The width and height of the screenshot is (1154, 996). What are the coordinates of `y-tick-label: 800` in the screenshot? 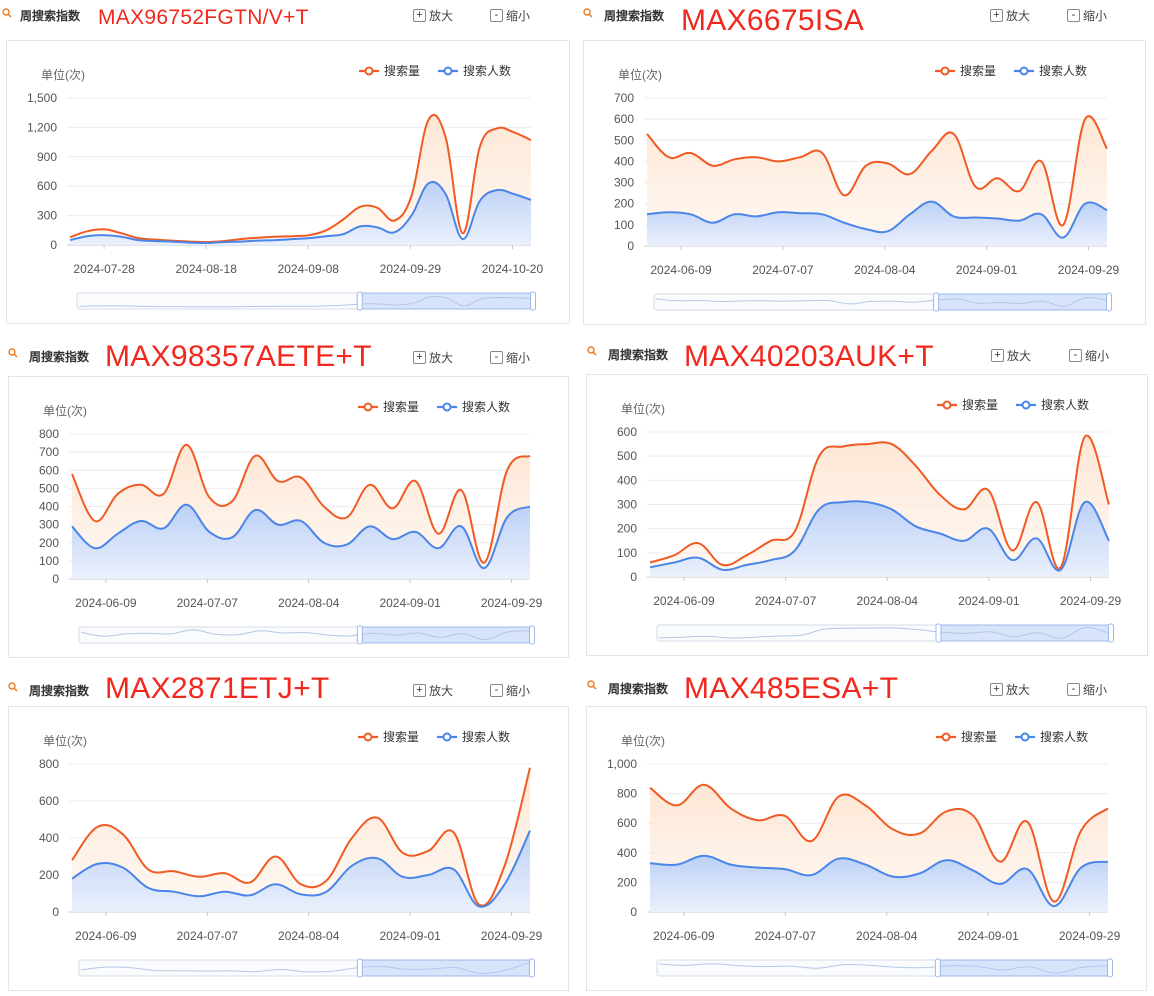 It's located at (49, 434).